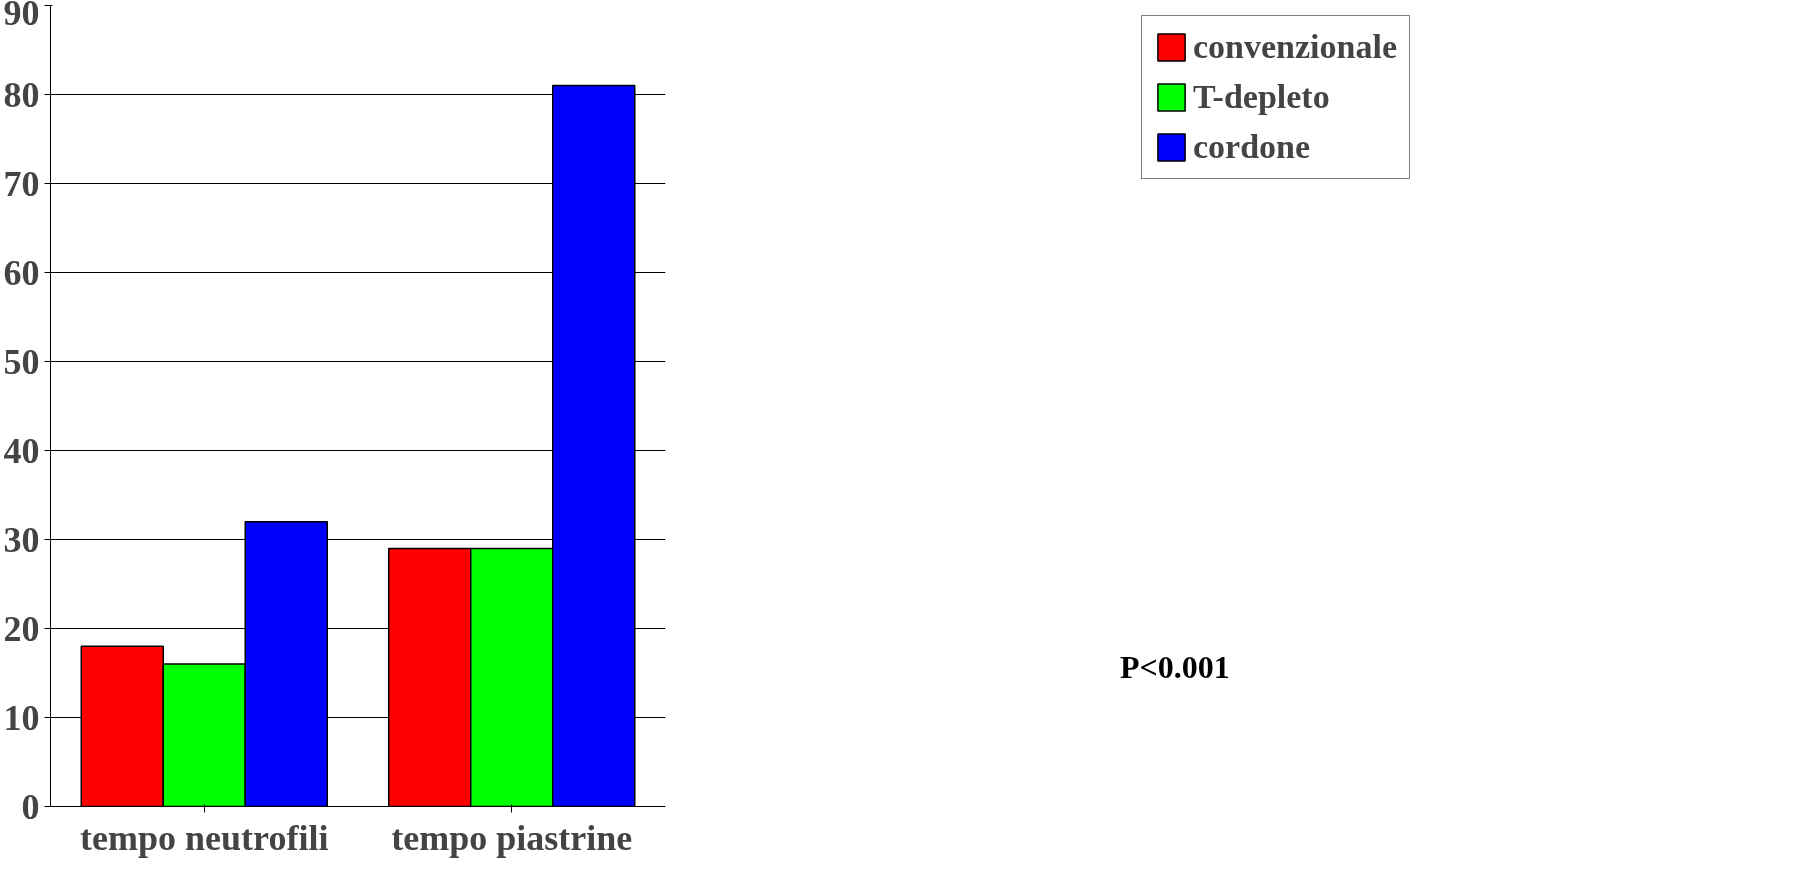  I want to click on x-tick-label: tempo piastrine, so click(512, 837).